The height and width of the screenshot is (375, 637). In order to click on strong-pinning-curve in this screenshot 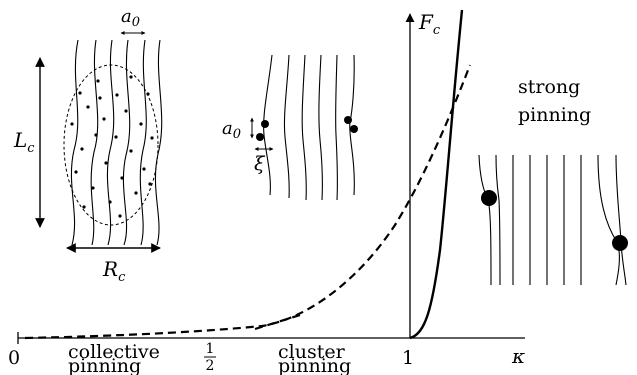, I will do `click(436, 174)`.